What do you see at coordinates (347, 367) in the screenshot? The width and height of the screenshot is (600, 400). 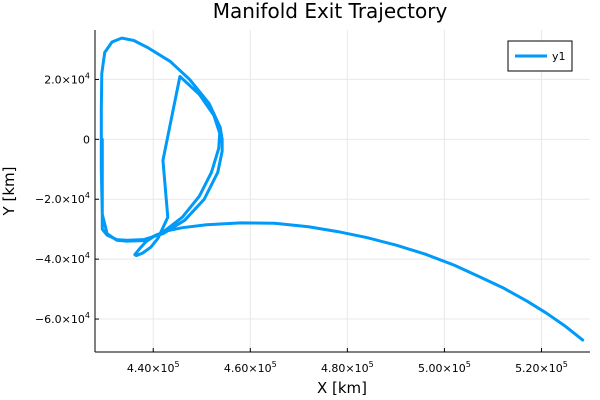 I see `x-tick-label: 4.80×105` at bounding box center [347, 367].